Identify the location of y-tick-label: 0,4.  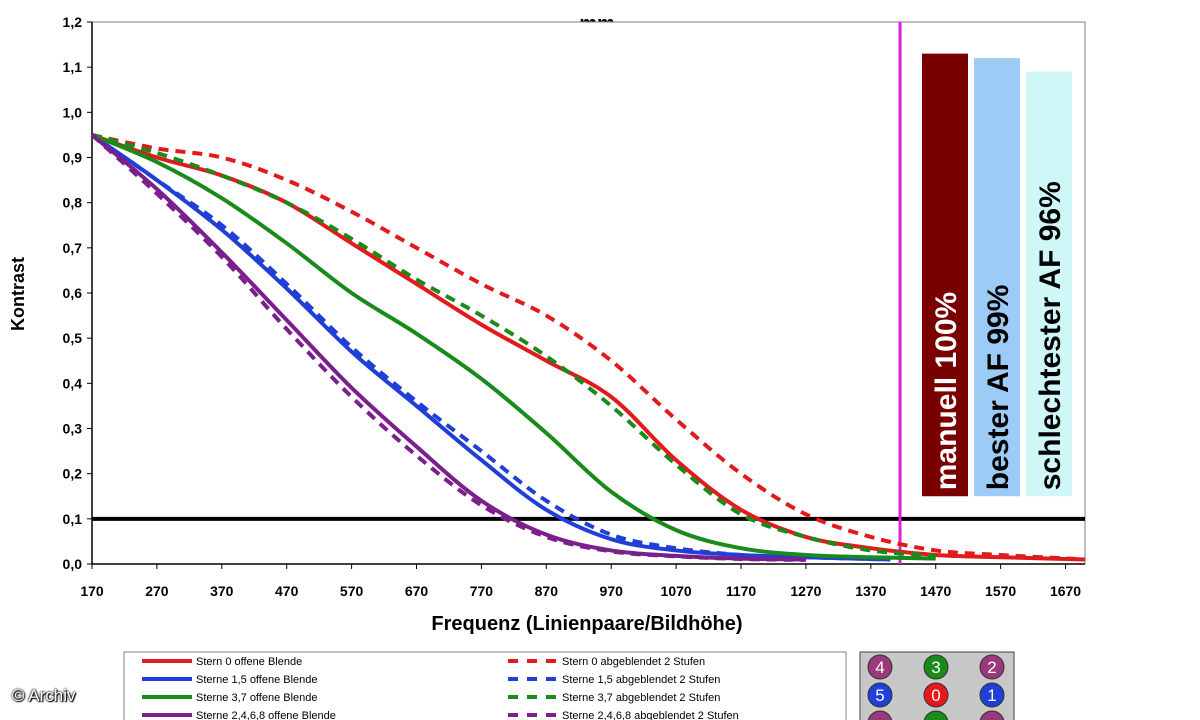
(73, 383).